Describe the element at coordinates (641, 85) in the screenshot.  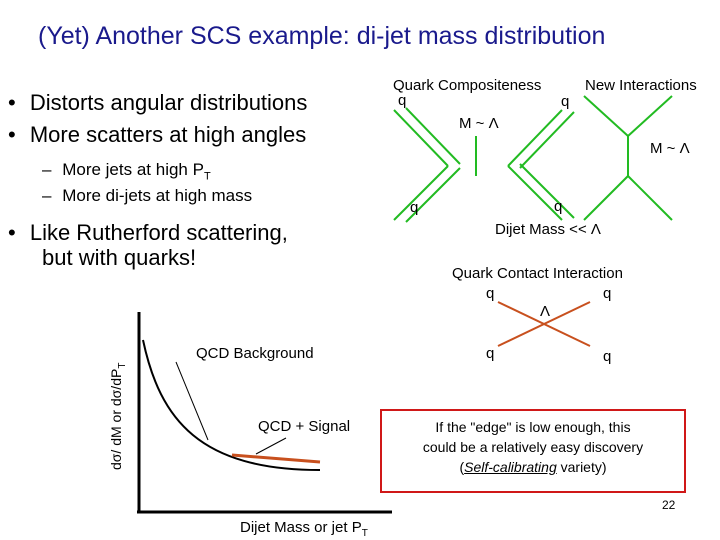
I see `new-interactions-label: New Interactions` at that location.